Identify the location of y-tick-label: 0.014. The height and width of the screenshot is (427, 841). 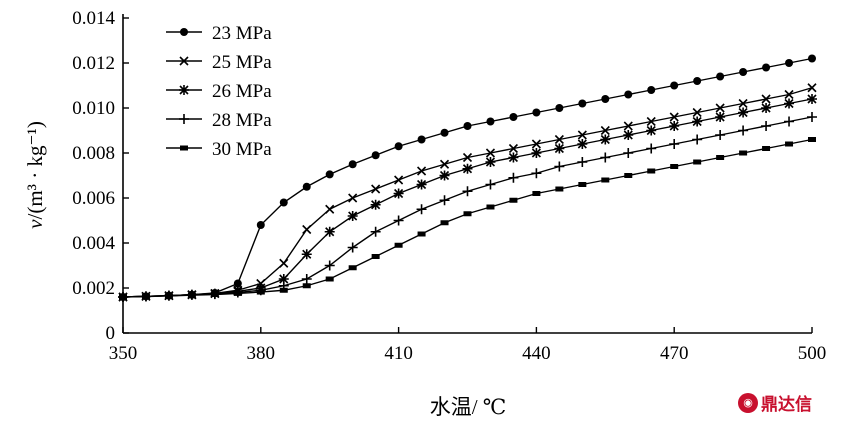
(93, 18).